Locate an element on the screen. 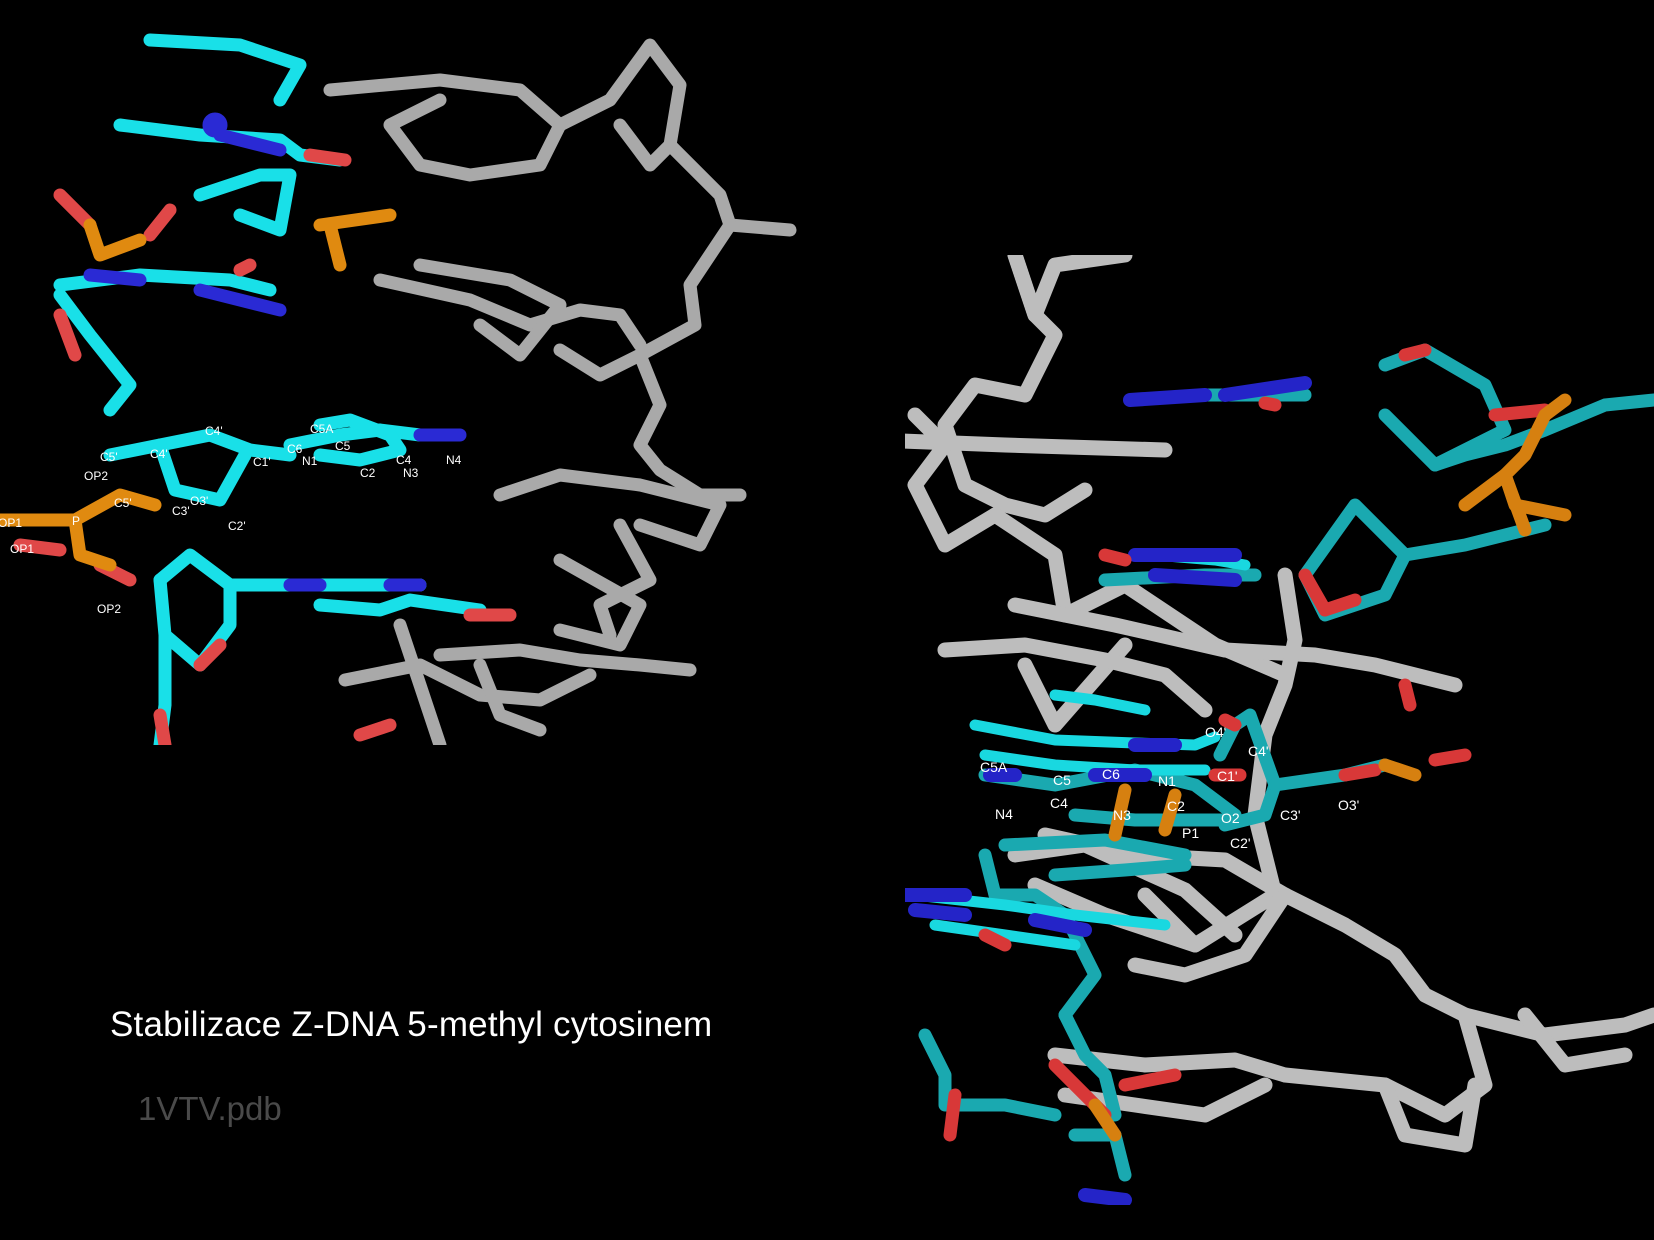 The height and width of the screenshot is (1240, 1654). atom-label: P is located at coordinates (76, 521).